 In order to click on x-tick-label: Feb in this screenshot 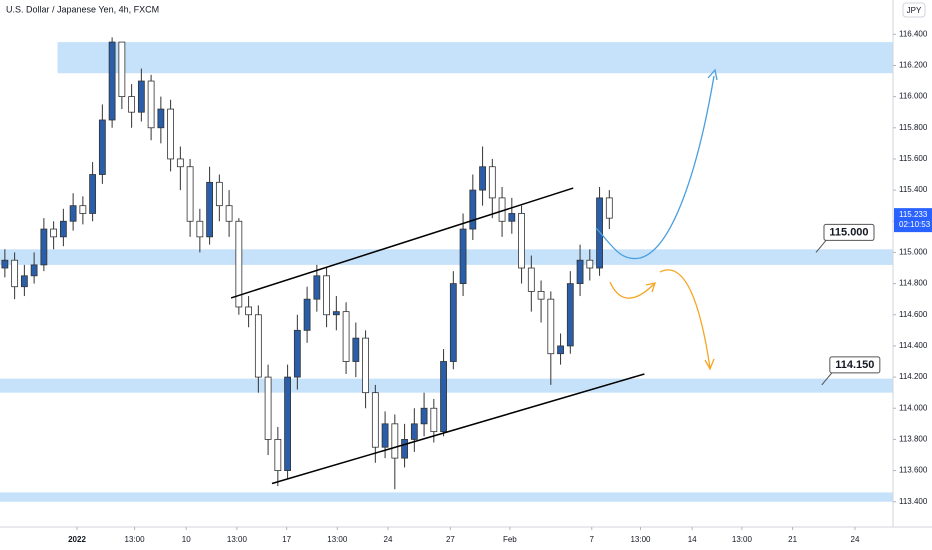, I will do `click(510, 539)`.